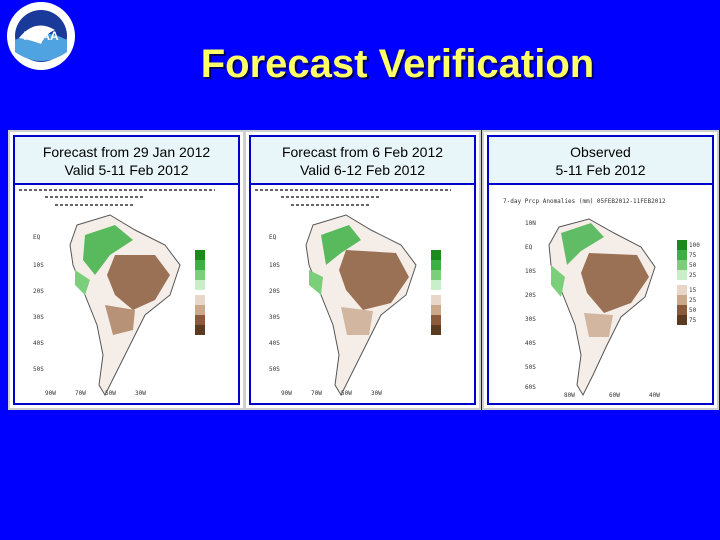 This screenshot has height=540, width=720. What do you see at coordinates (397, 64) in the screenshot?
I see `slide-title: Forecast Verification` at bounding box center [397, 64].